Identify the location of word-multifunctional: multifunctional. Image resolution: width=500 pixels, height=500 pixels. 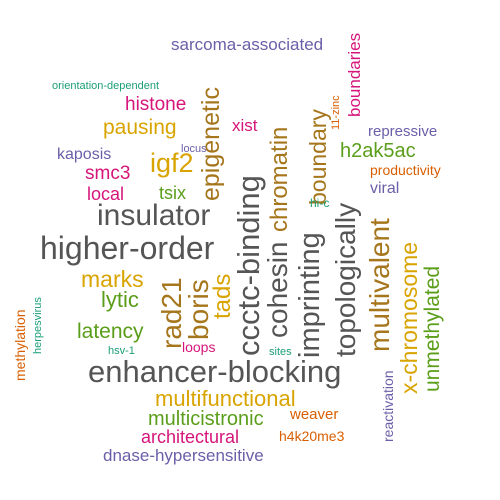
(225, 398).